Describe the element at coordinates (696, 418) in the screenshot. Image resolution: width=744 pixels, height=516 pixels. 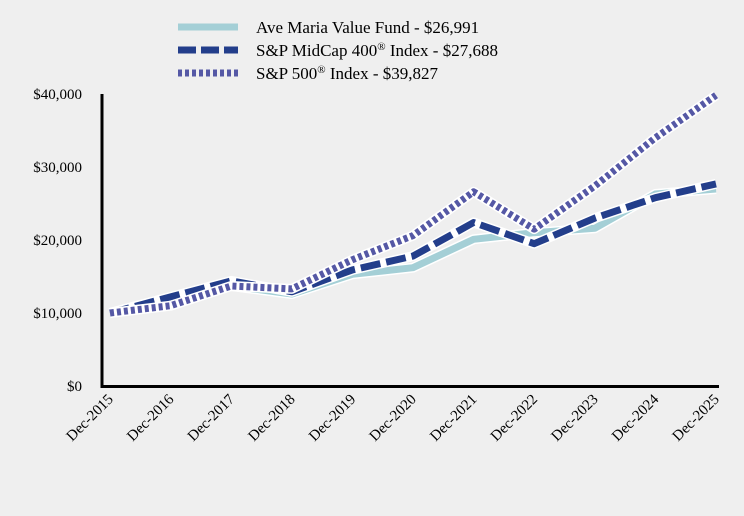
I see `x-tick-label: Dec-2025` at that location.